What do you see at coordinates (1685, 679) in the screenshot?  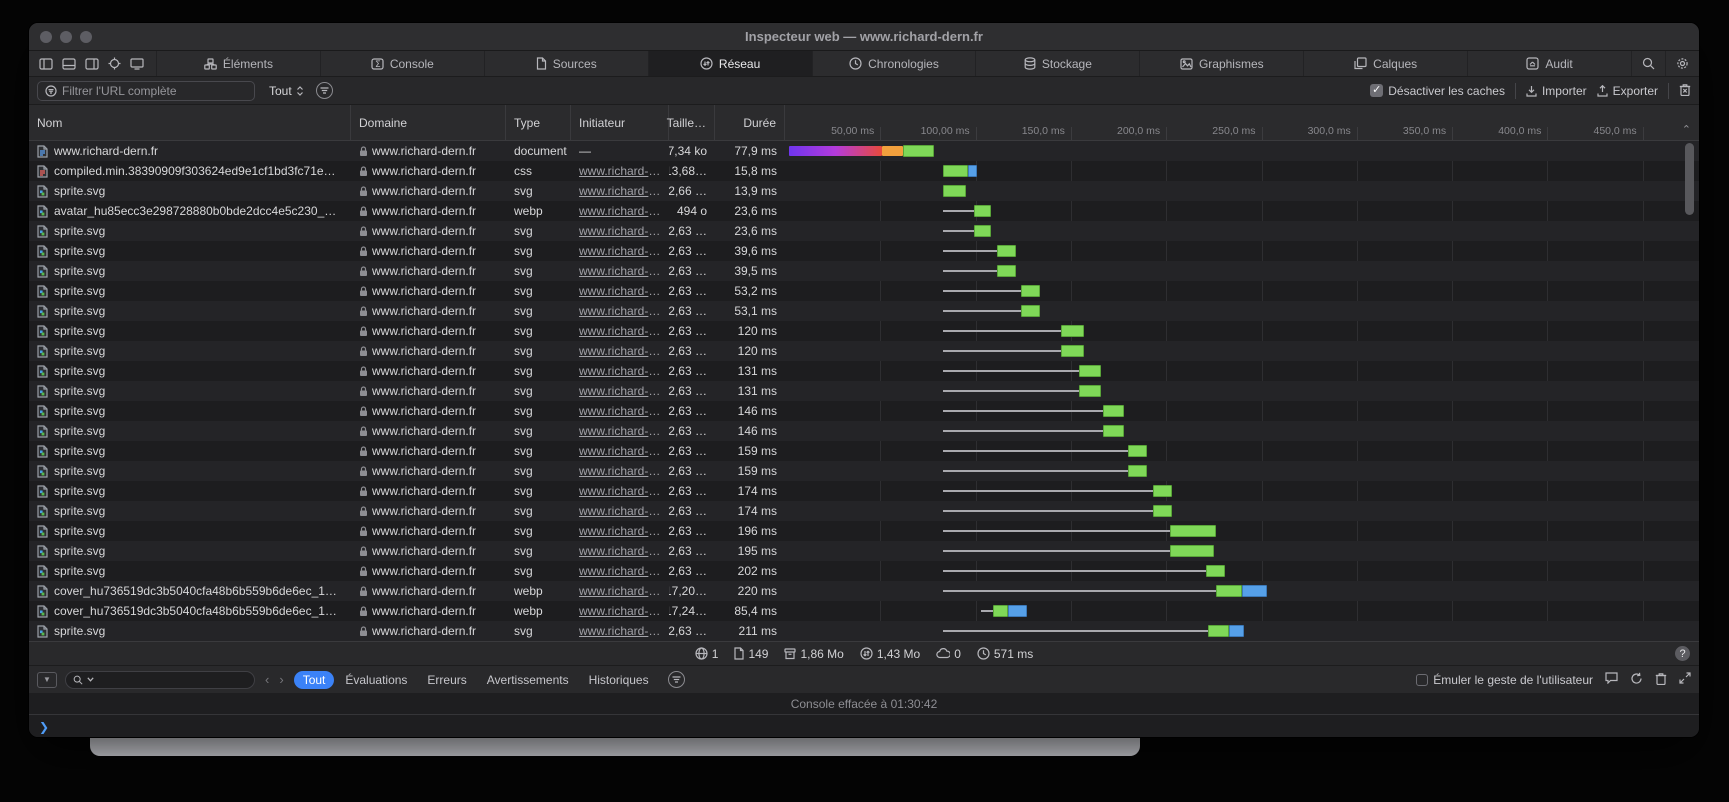 I see `expand-console-button` at bounding box center [1685, 679].